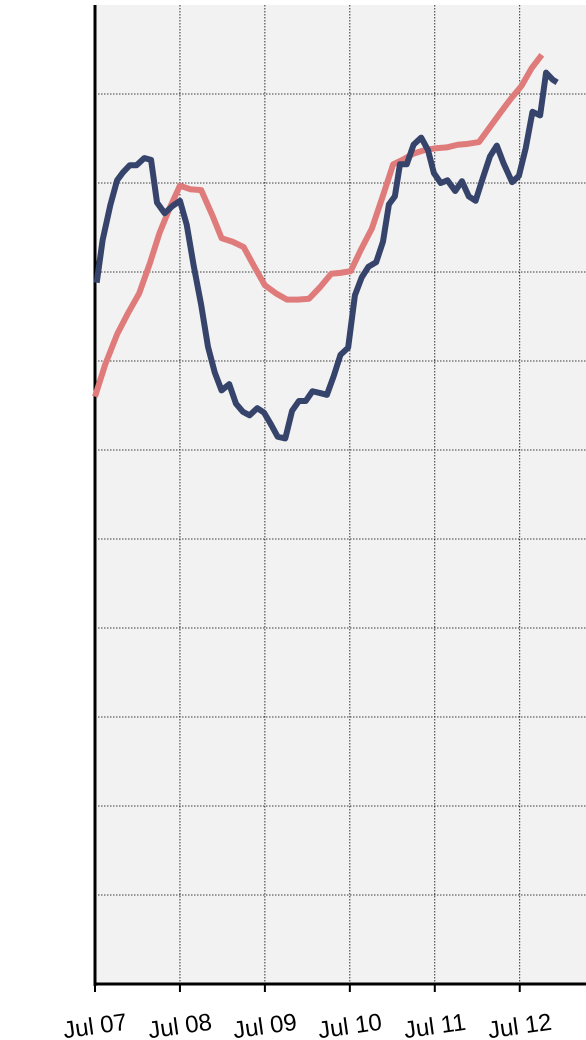 This screenshot has height=1040, width=586. Describe the element at coordinates (94, 1024) in the screenshot. I see `x-tick-label: Jul 07` at that location.